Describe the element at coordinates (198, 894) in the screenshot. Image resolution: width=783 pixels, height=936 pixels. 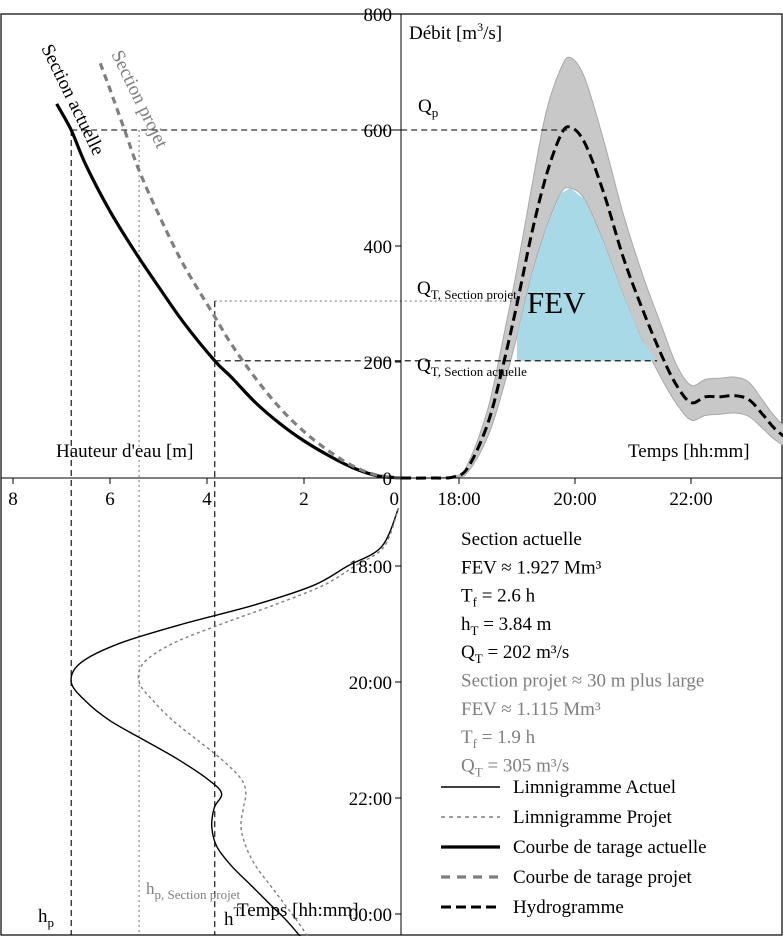
I see `hp-projet-sub: p, Section projet` at that location.